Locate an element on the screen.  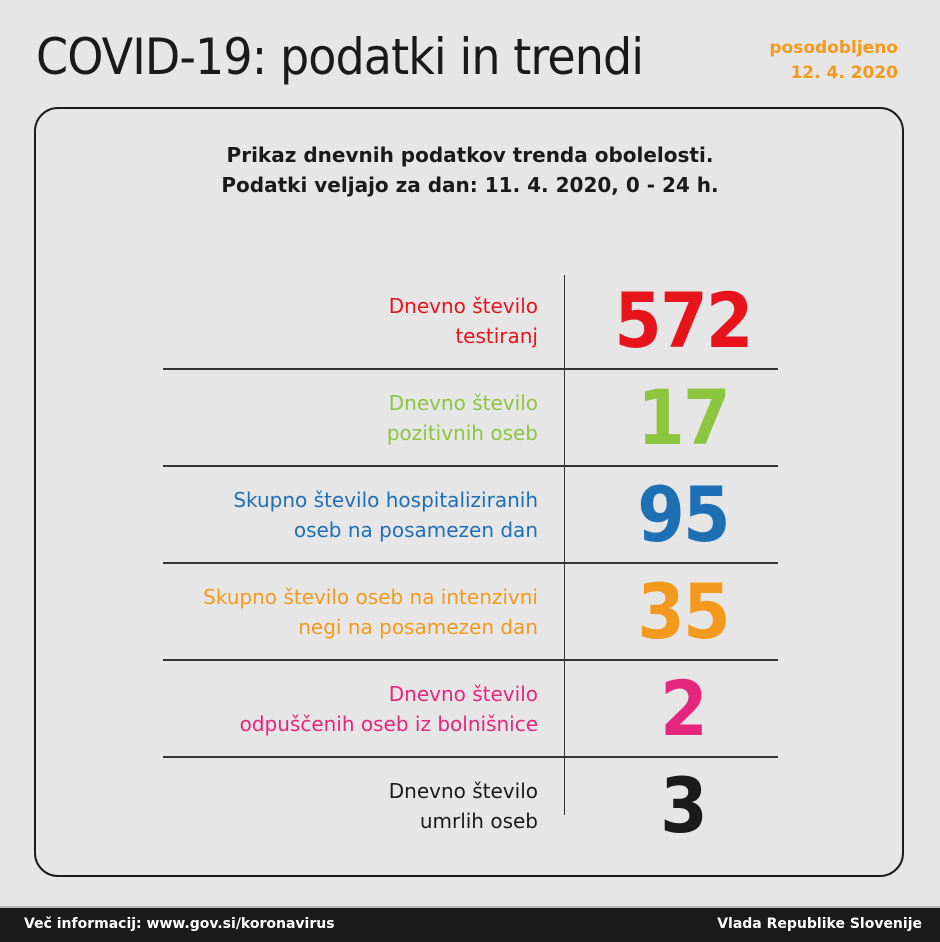
page-title: COVID-19: podatki in trendi is located at coordinates (340, 57).